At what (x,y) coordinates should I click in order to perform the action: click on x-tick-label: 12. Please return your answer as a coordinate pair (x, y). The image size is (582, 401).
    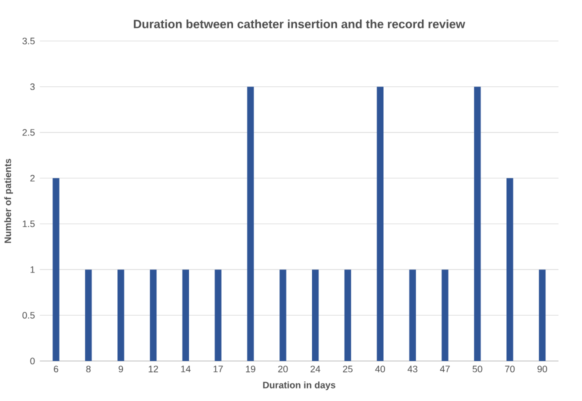
    Looking at the image, I should click on (153, 369).